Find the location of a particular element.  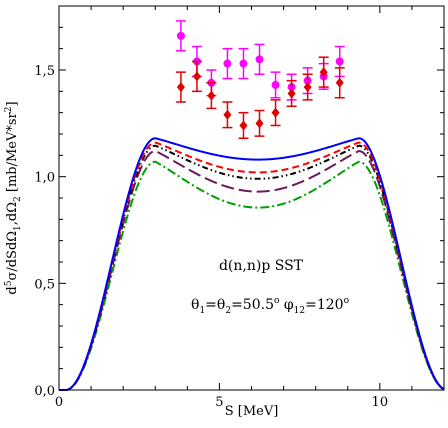

angles-annotation-part: 1 is located at coordinates (202, 311).